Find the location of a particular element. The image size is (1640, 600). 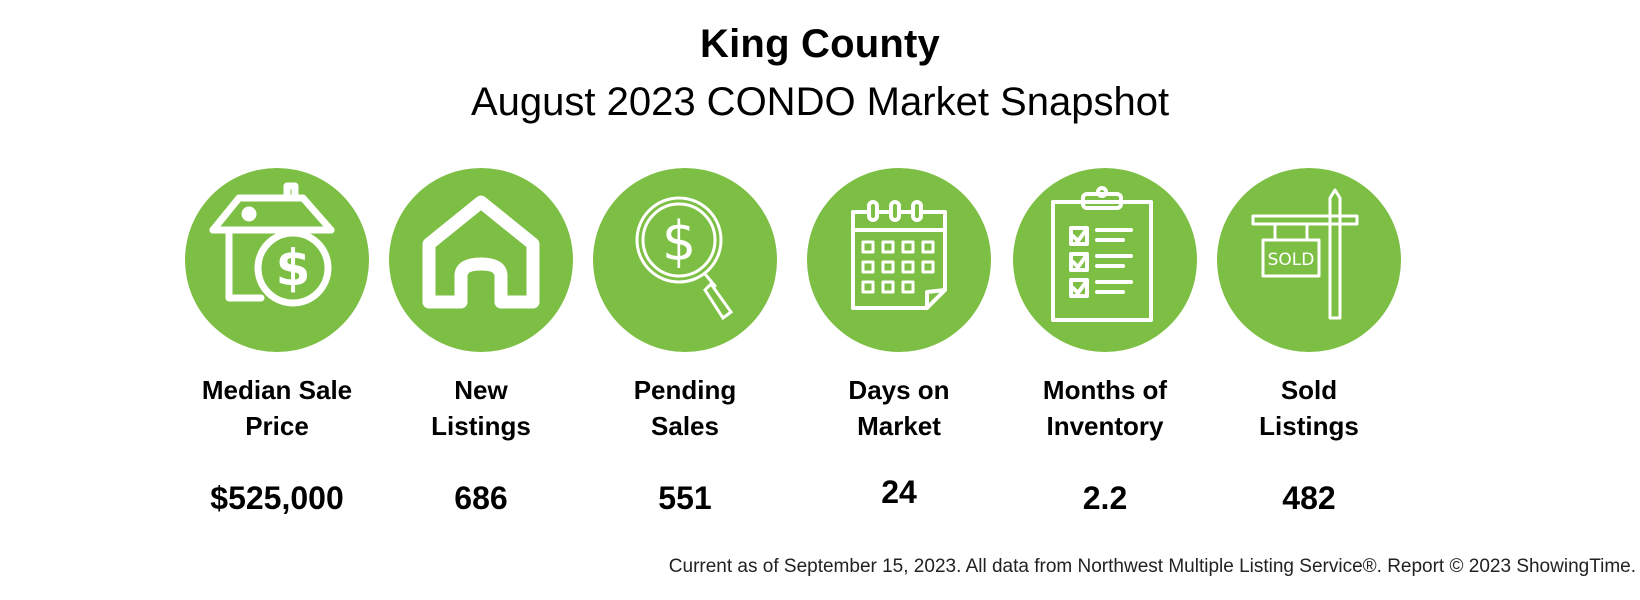

stat-sold-listings: SOLD Sold Listings 482 is located at coordinates (1309, 342).